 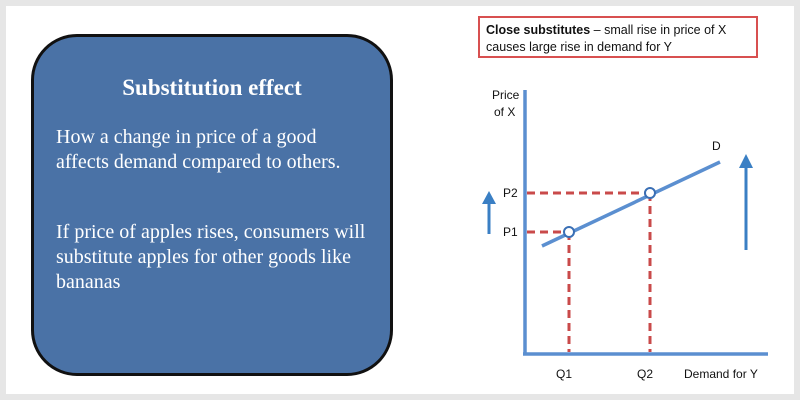 What do you see at coordinates (716, 146) in the screenshot?
I see `curve-label: D` at bounding box center [716, 146].